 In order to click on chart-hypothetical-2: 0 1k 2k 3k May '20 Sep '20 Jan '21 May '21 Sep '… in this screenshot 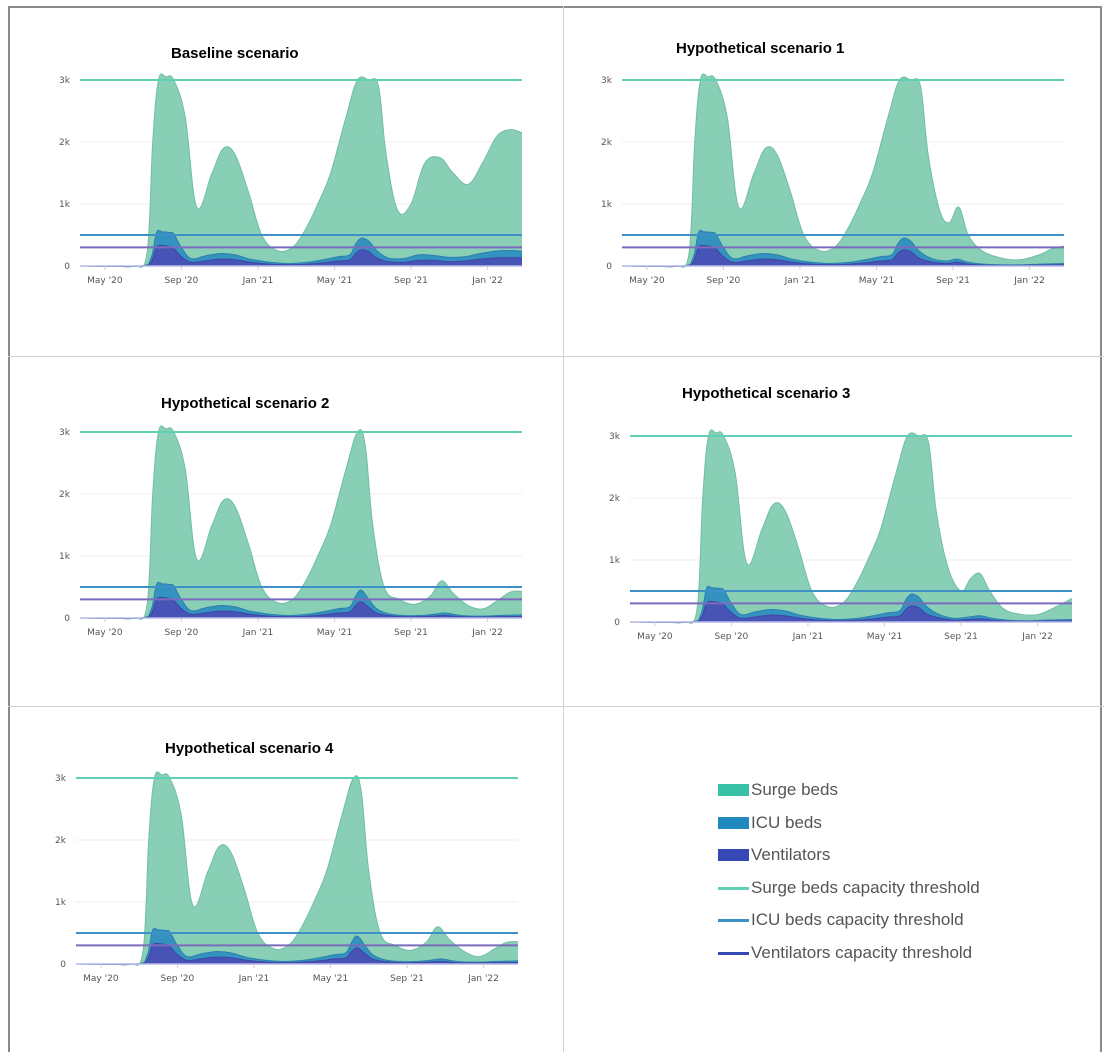, I will do `click(290, 537)`.